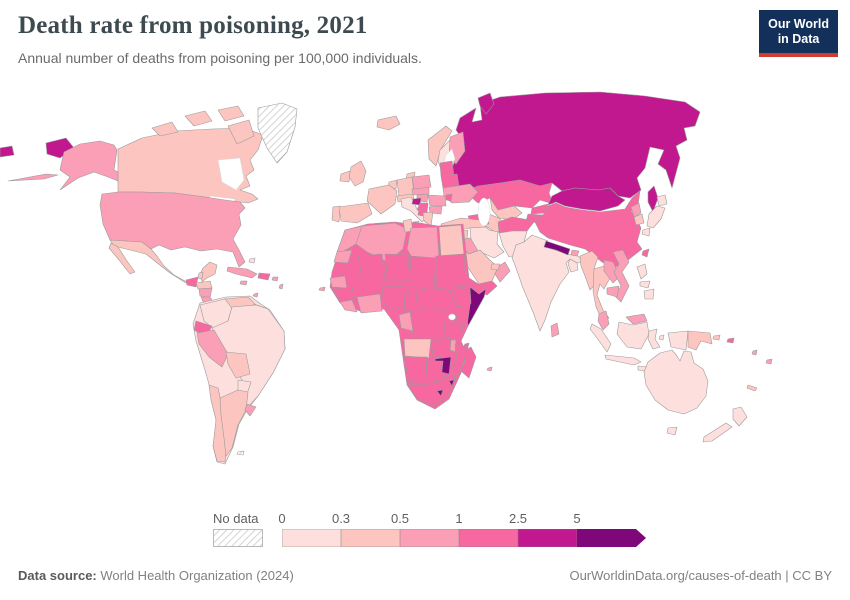  What do you see at coordinates (575, 253) in the screenshot?
I see `country-bhutan` at bounding box center [575, 253].